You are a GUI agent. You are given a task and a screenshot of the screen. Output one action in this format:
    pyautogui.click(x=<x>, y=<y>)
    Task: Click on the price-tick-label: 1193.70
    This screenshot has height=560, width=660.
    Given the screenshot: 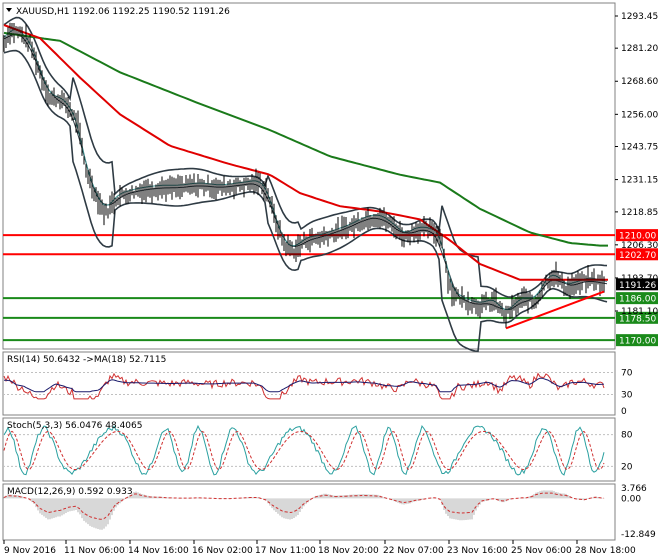 What is the action you would take?
    pyautogui.click(x=639, y=279)
    